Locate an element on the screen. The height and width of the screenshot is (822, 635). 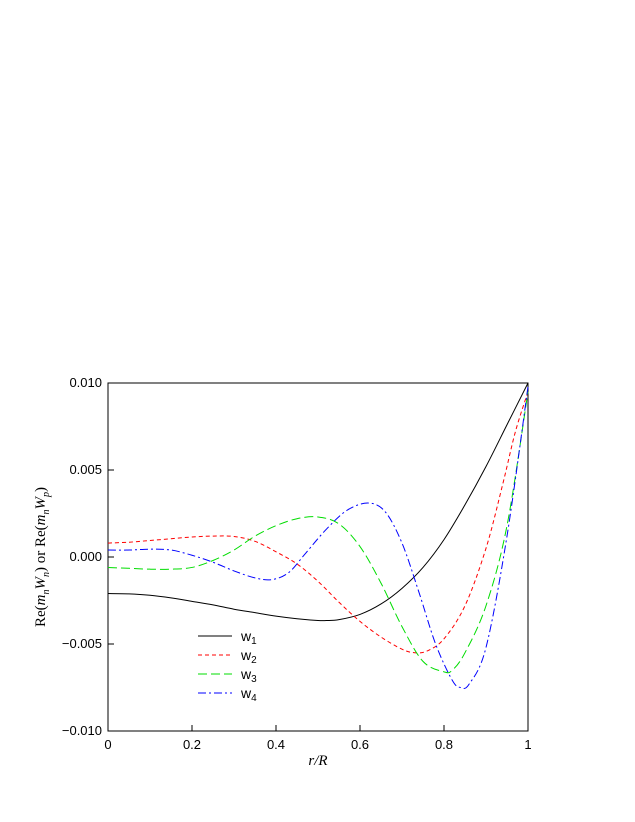
legend-label-subscript: 3 is located at coordinates (254, 679).